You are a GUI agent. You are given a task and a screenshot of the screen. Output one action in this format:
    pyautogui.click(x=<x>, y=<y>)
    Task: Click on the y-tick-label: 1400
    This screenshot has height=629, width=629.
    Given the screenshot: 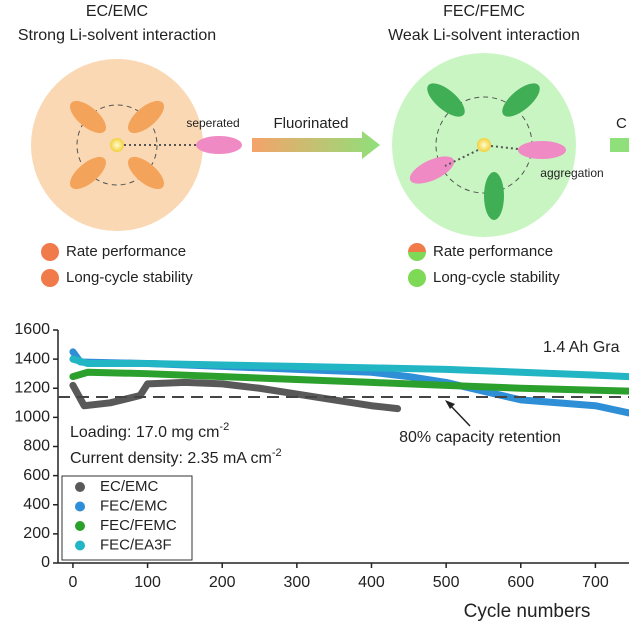 What is the action you would take?
    pyautogui.click(x=32, y=358)
    